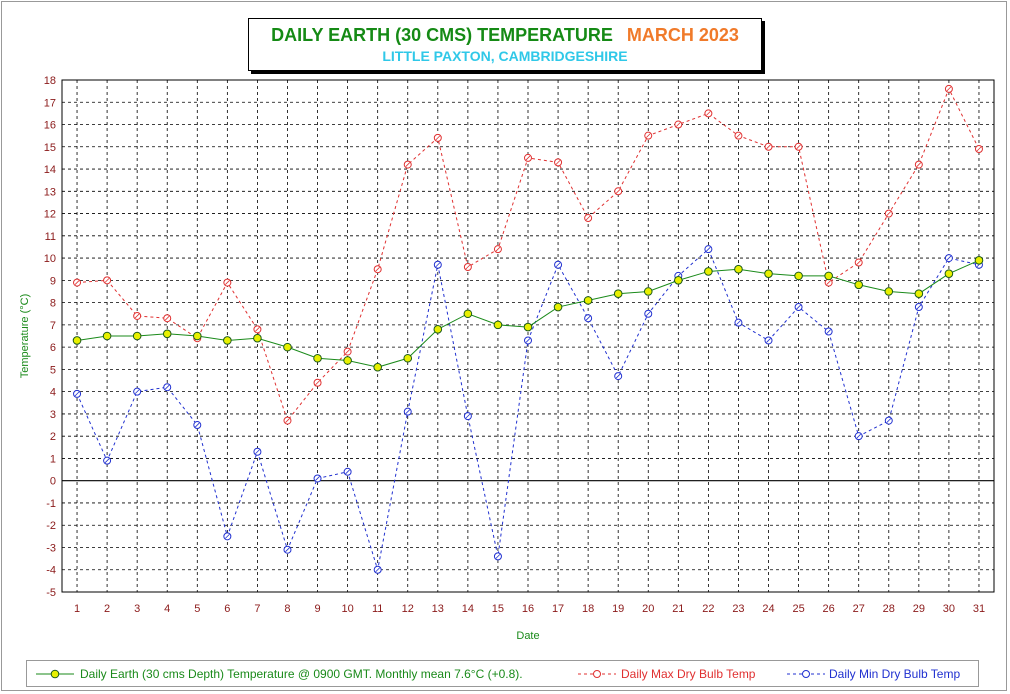 This screenshot has width=1010, height=694. Describe the element at coordinates (618, 609) in the screenshot. I see `x-tick-label: 19` at that location.